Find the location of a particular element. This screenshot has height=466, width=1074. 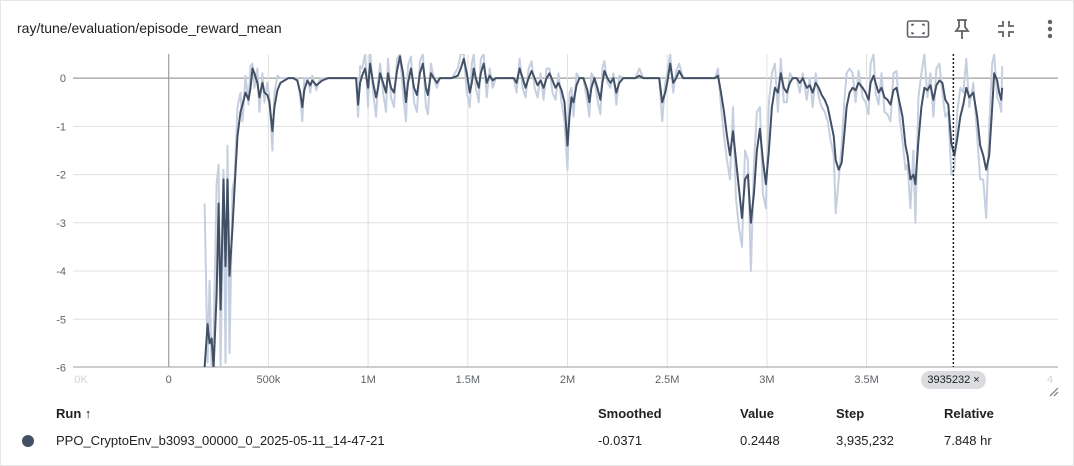

col-header-value: Value is located at coordinates (757, 413).